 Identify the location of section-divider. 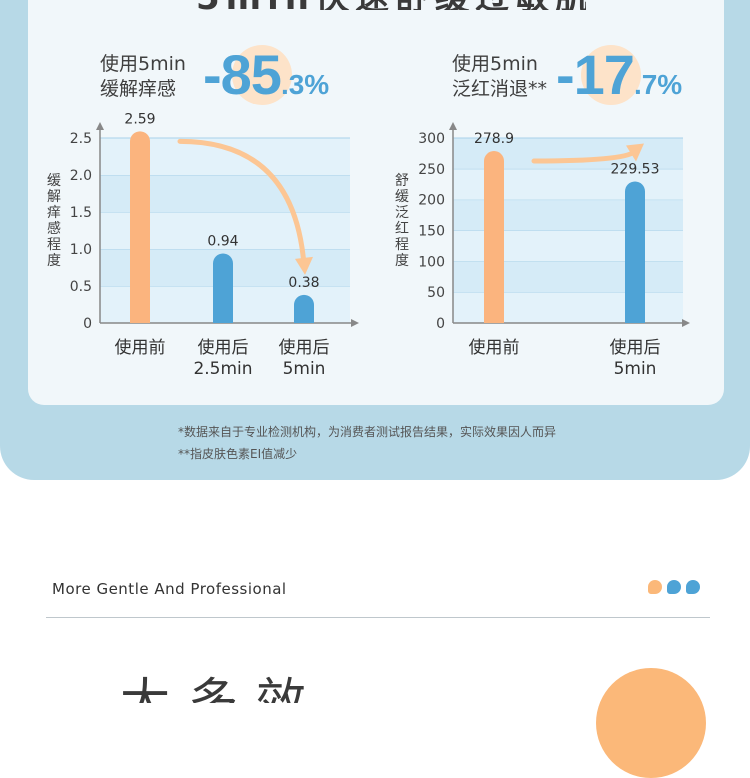
(378, 617).